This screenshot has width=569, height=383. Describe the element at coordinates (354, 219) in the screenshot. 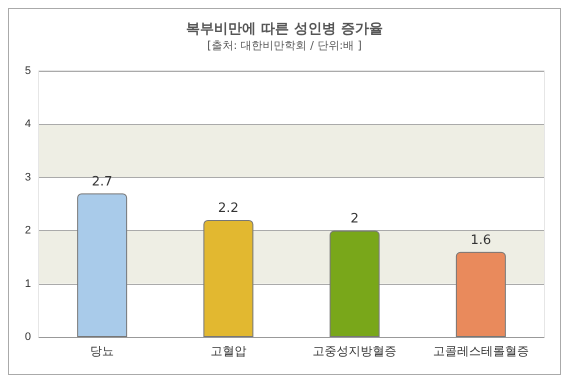

I see `data-label: 2` at that location.